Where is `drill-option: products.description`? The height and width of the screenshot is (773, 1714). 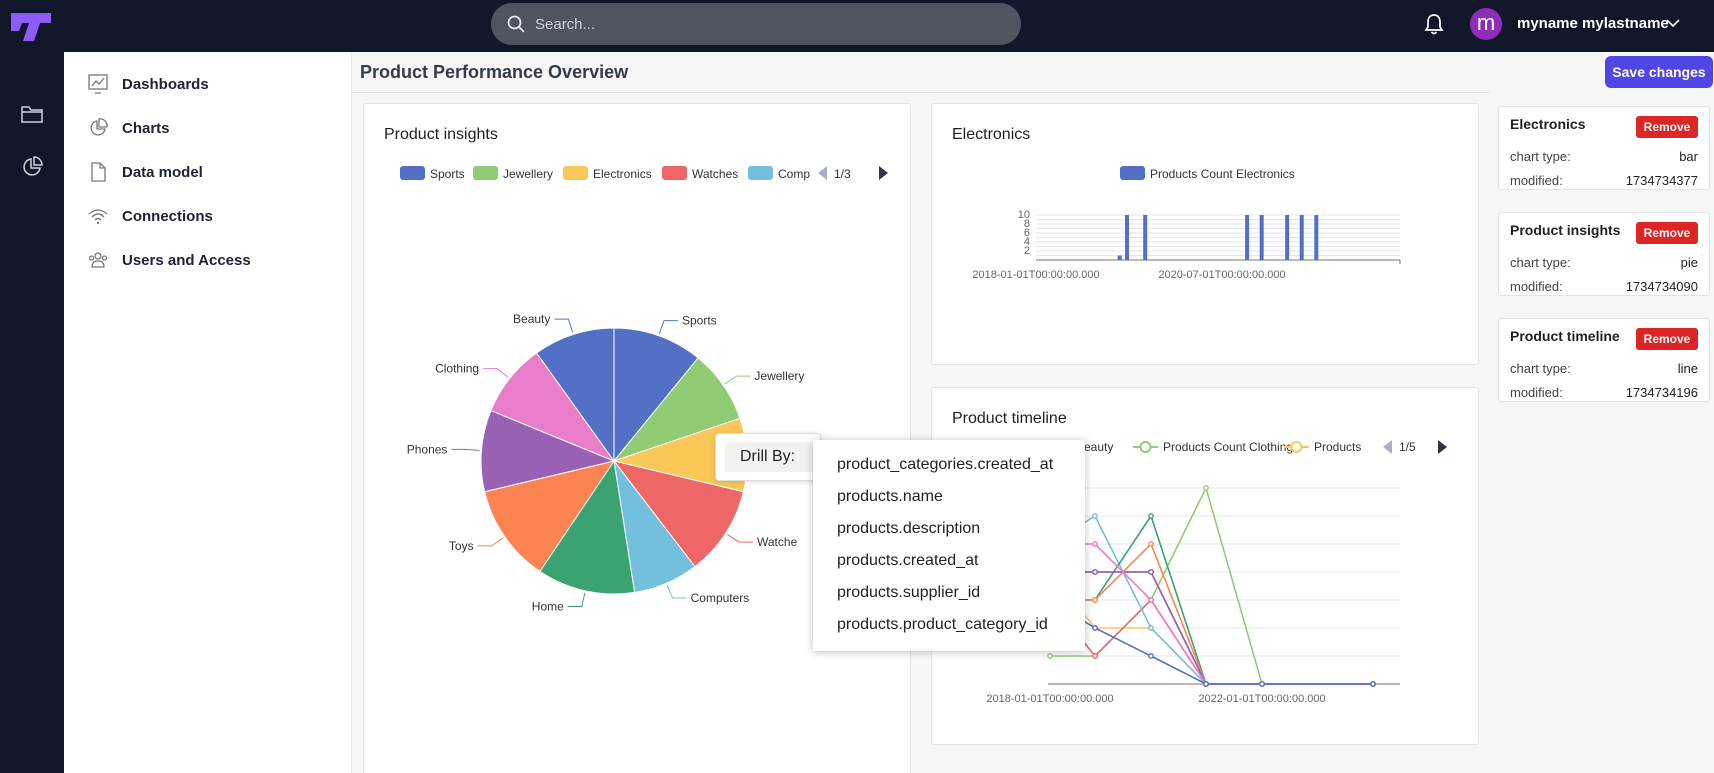
drill-option: products.description is located at coordinates (909, 528).